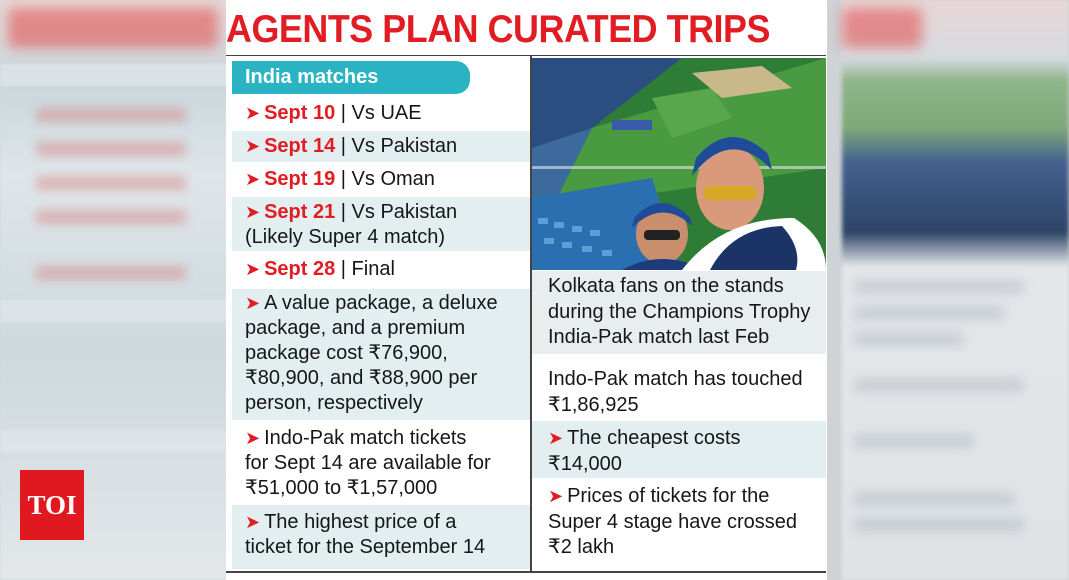 The height and width of the screenshot is (580, 1069). What do you see at coordinates (679, 449) in the screenshot?
I see `cheapest-point: ➤ The cheapest costs ₹14,000` at bounding box center [679, 449].